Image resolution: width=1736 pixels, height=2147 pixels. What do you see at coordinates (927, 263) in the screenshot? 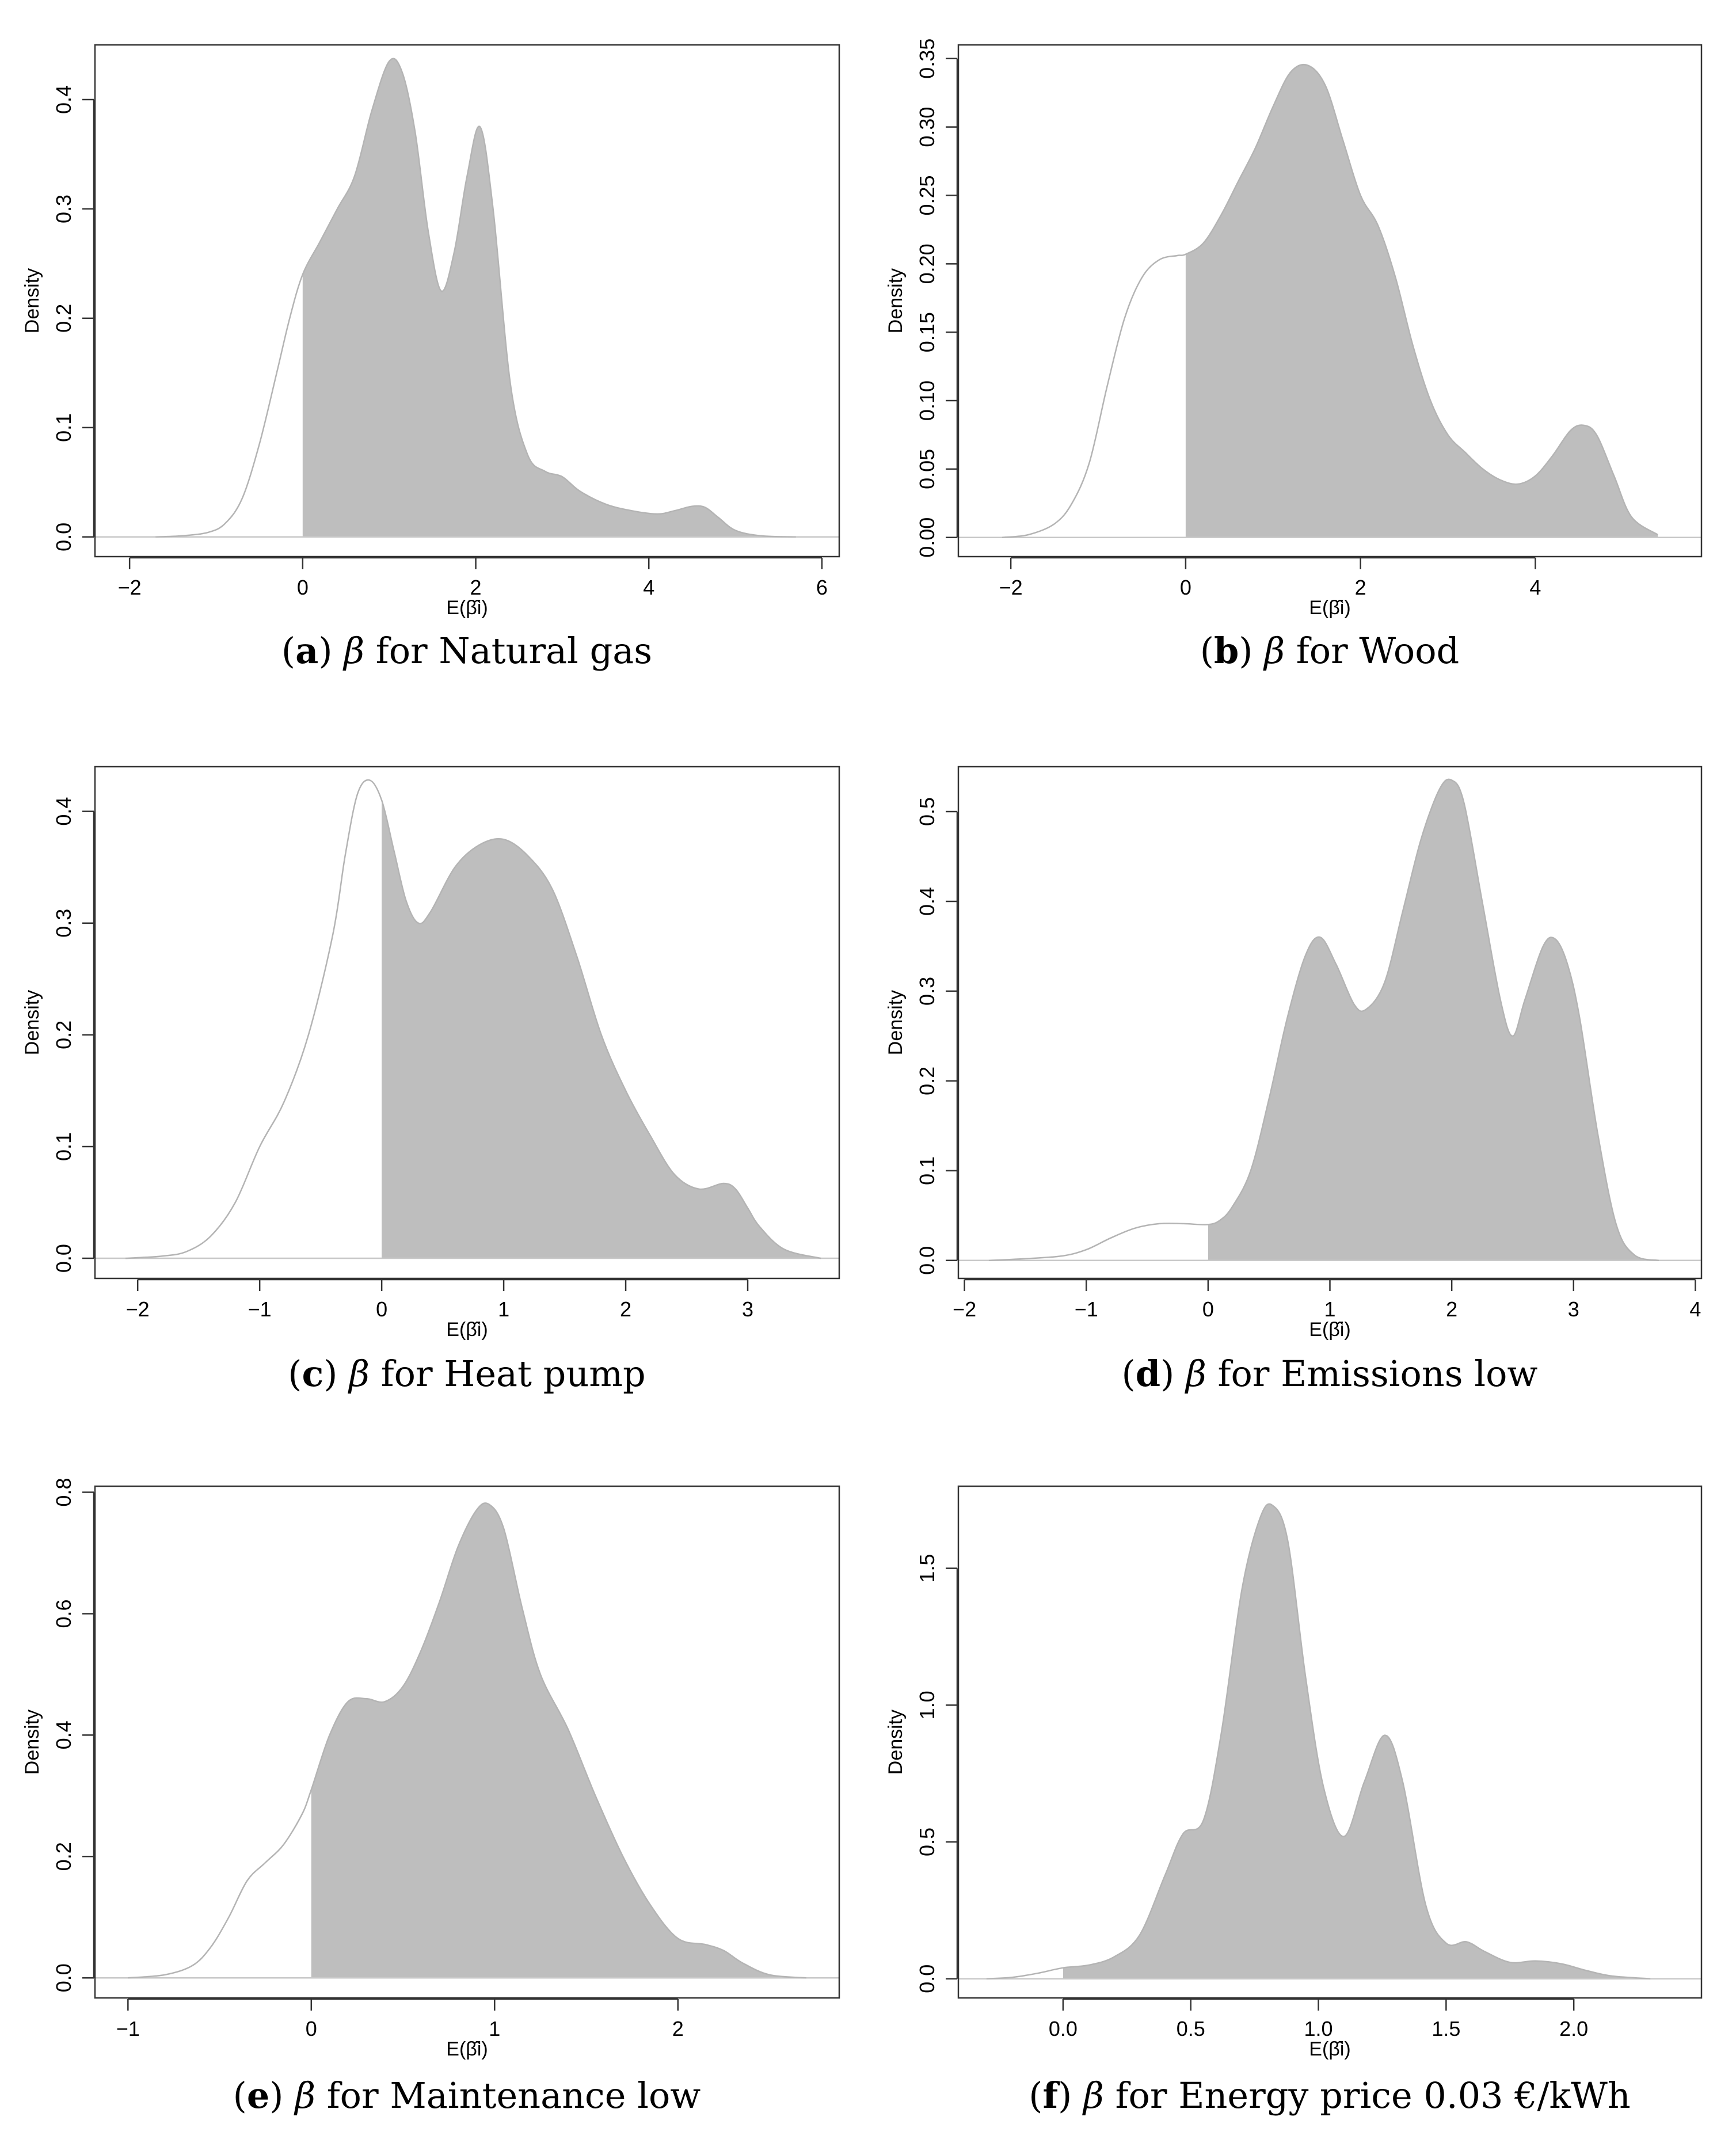
I see `y-tick-label: 0.20` at bounding box center [927, 263].